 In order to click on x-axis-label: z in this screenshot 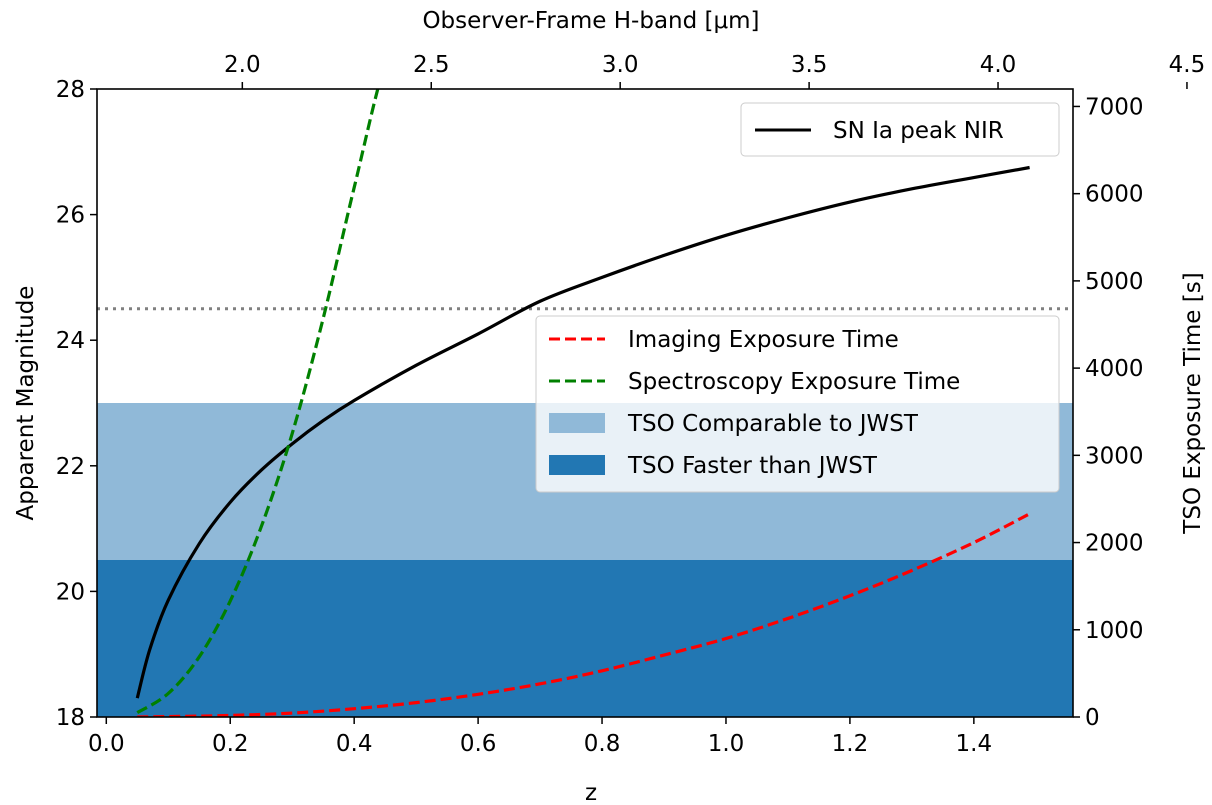, I will do `click(591, 792)`.